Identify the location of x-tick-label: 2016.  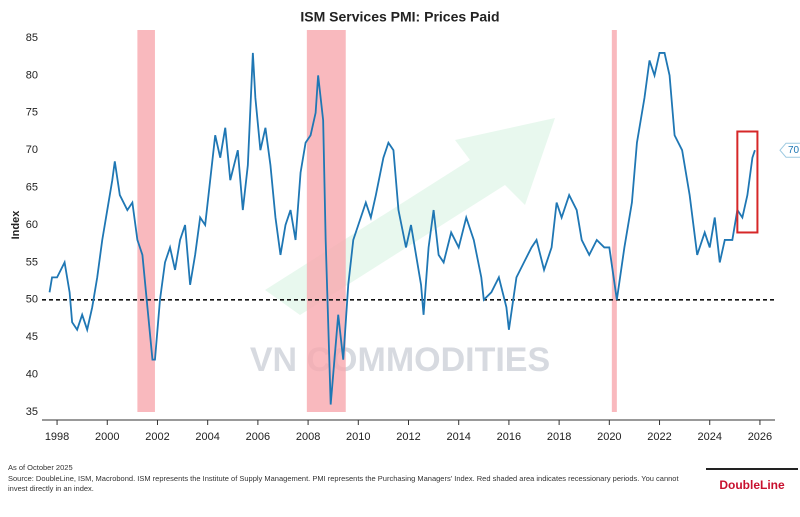
(509, 437).